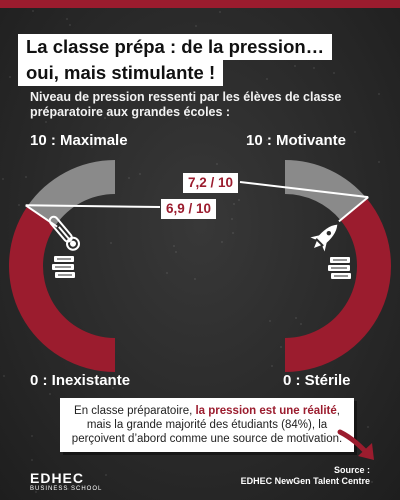 The height and width of the screenshot is (500, 400). Describe the element at coordinates (79, 140) in the screenshot. I see `gauge1-max-label: 10 : Maximale` at that location.